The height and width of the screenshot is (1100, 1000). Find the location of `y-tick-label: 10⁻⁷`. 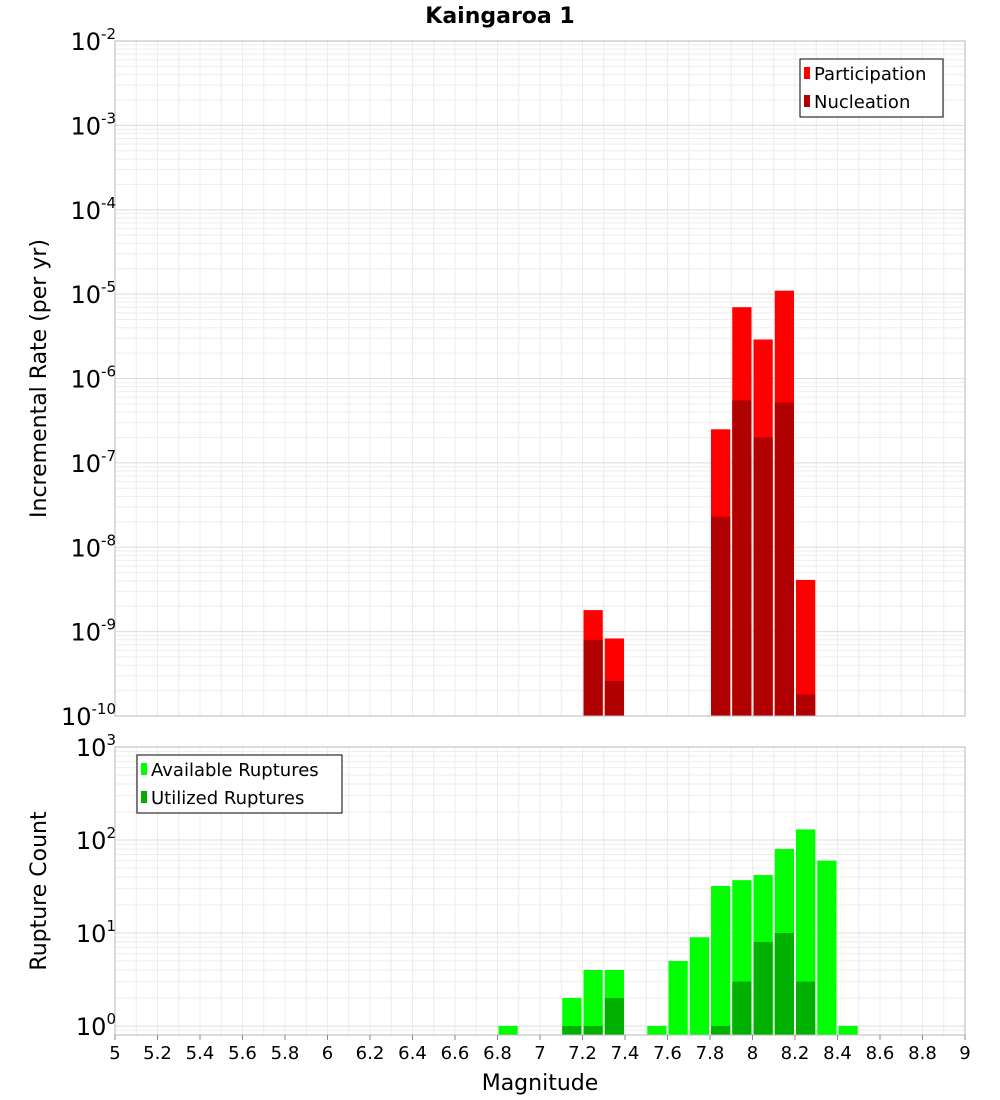

y-tick-label: 10⁻⁷ is located at coordinates (93, 462).